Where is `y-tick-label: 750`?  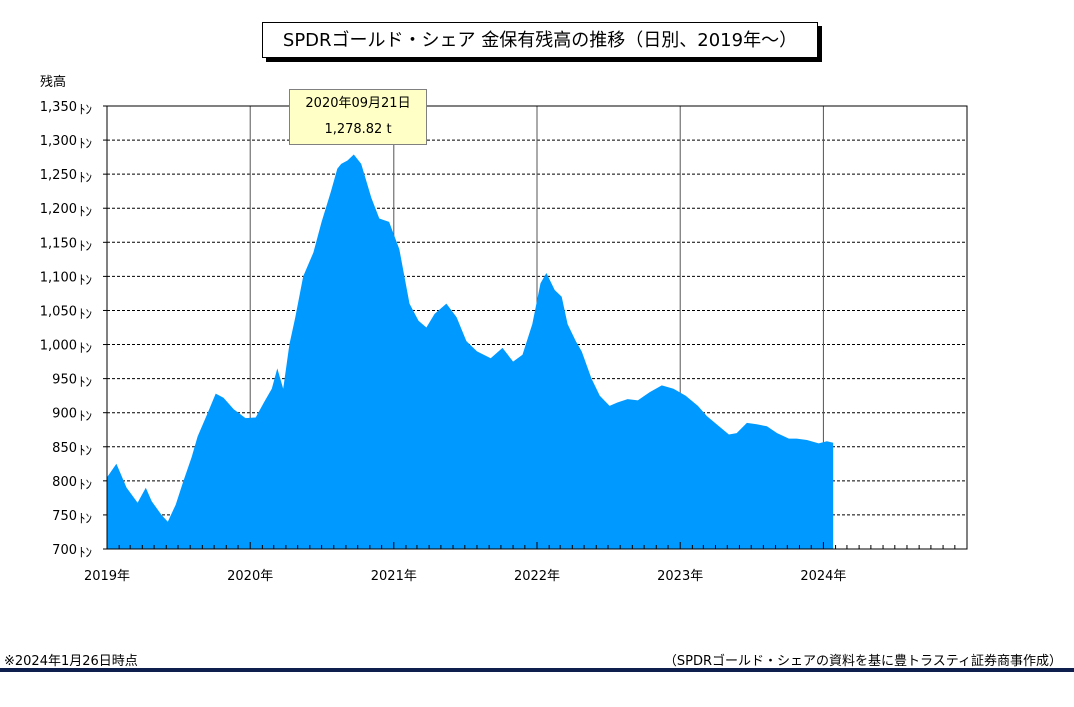
y-tick-label: 750 is located at coordinates (64, 516).